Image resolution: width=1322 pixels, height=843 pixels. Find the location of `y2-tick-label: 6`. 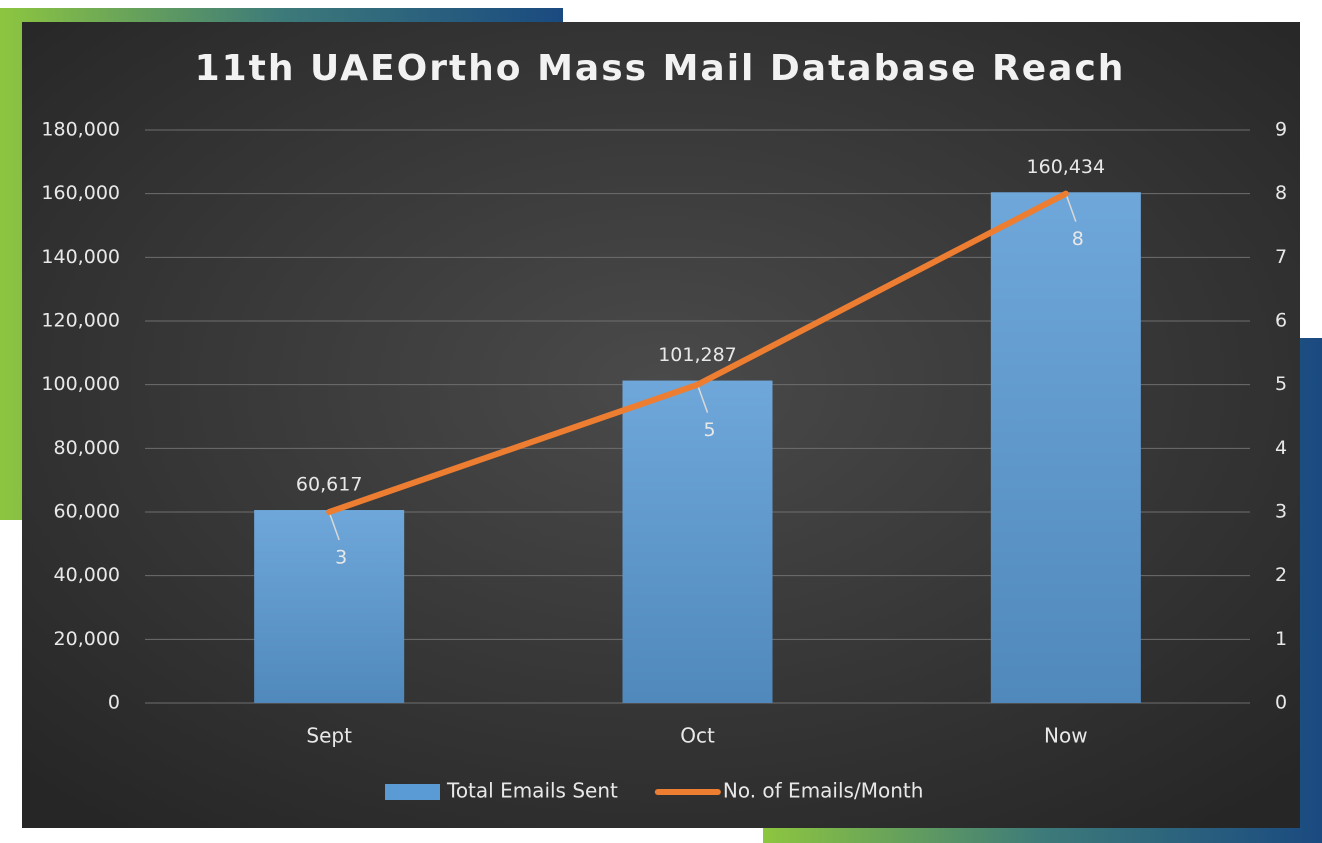

y2-tick-label: 6 is located at coordinates (1281, 321).